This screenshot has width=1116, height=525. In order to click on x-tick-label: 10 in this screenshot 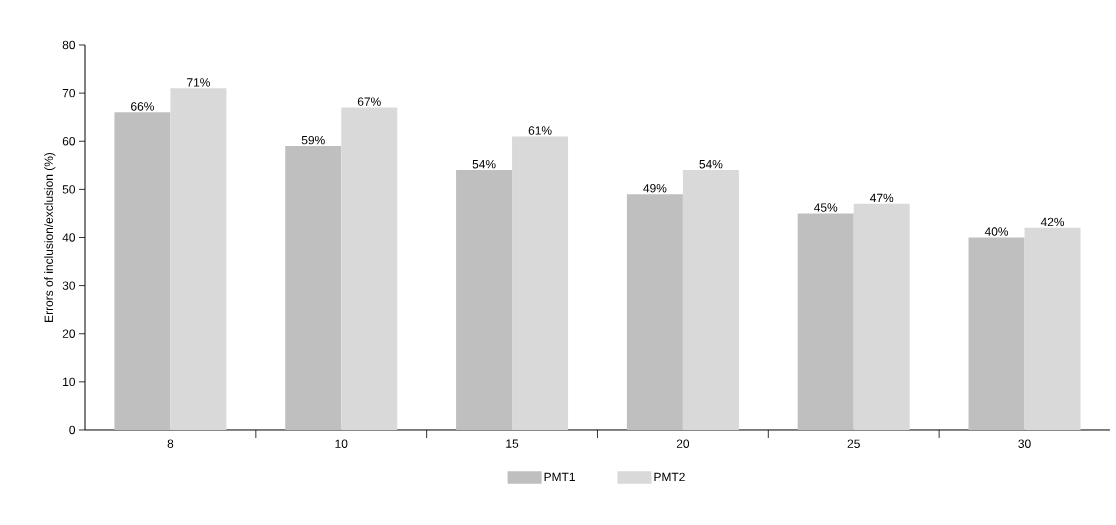, I will do `click(341, 443)`.